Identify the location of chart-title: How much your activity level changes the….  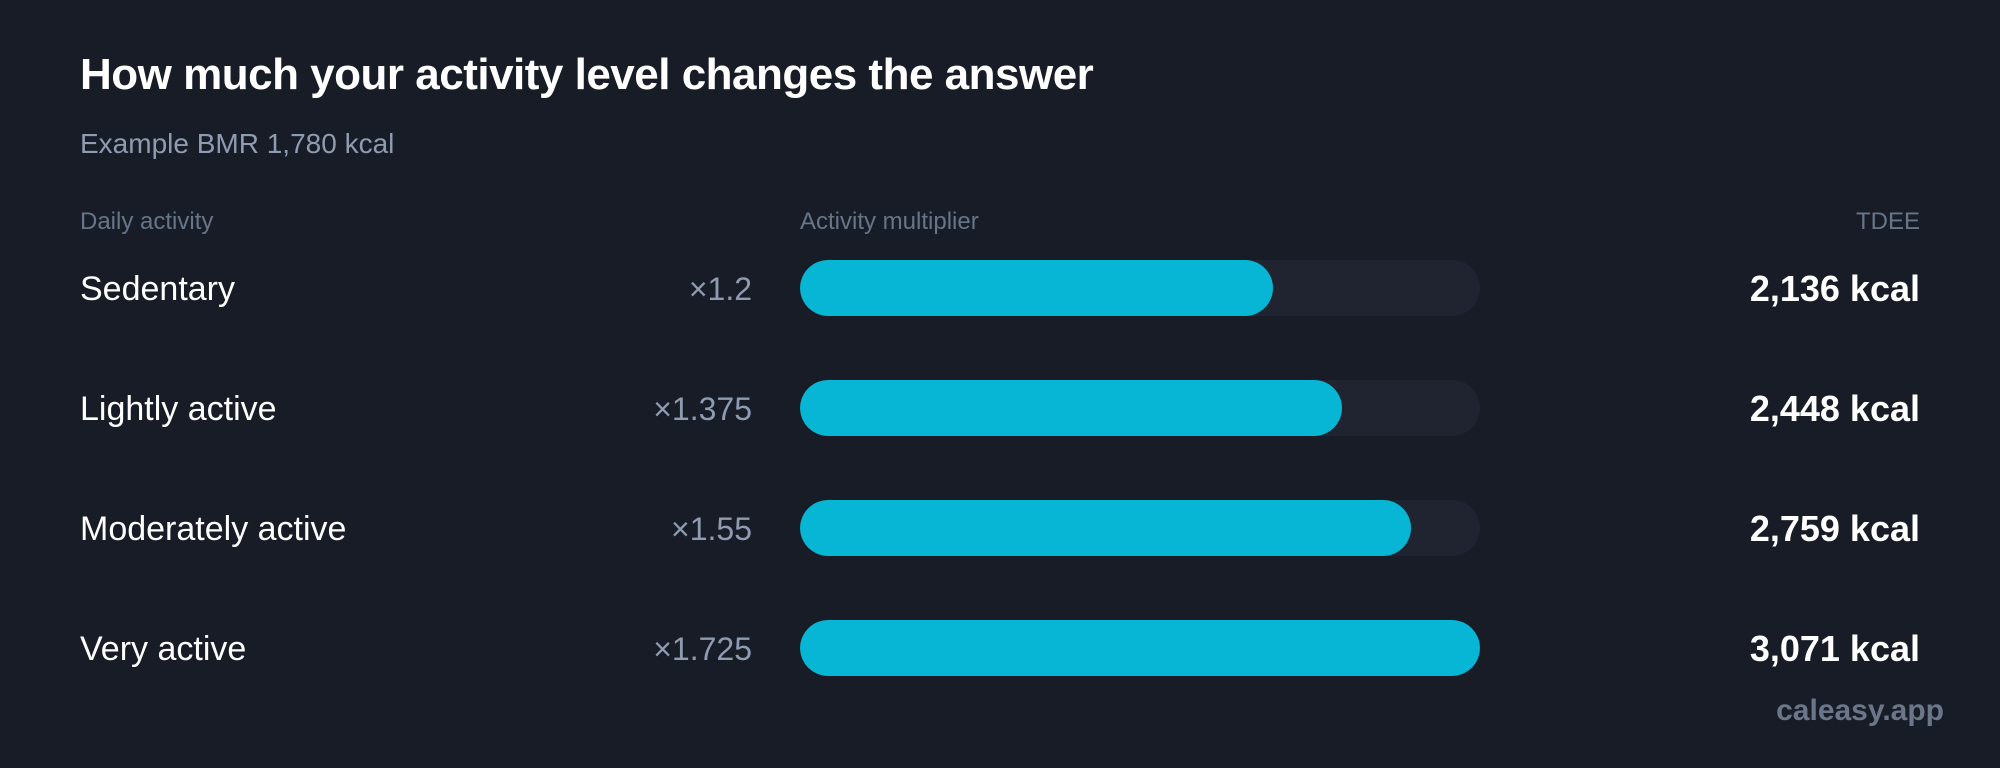
(587, 74).